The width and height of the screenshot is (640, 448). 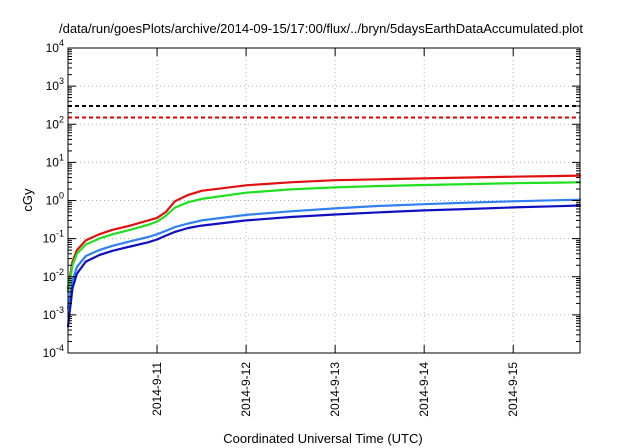 What do you see at coordinates (53, 351) in the screenshot?
I see `y-tick-label: 10⁻⁴` at bounding box center [53, 351].